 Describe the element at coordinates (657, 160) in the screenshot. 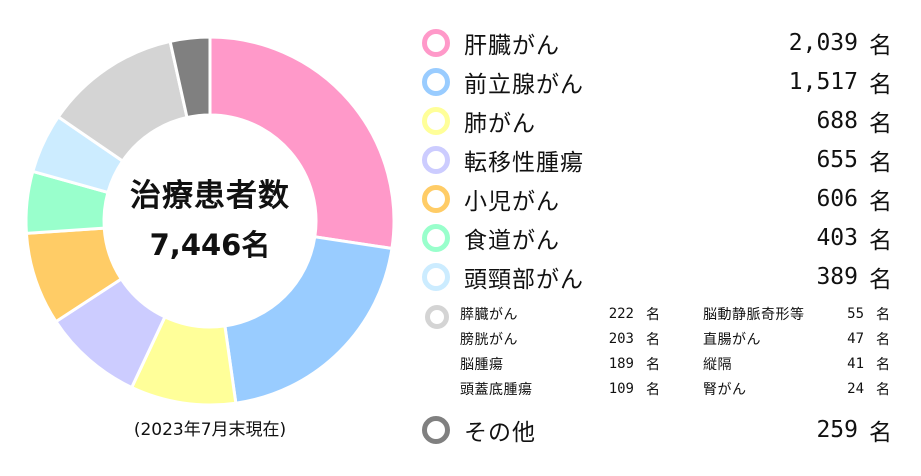

I see `legend-item-metastatic: 転移性腫瘍 655 名` at that location.